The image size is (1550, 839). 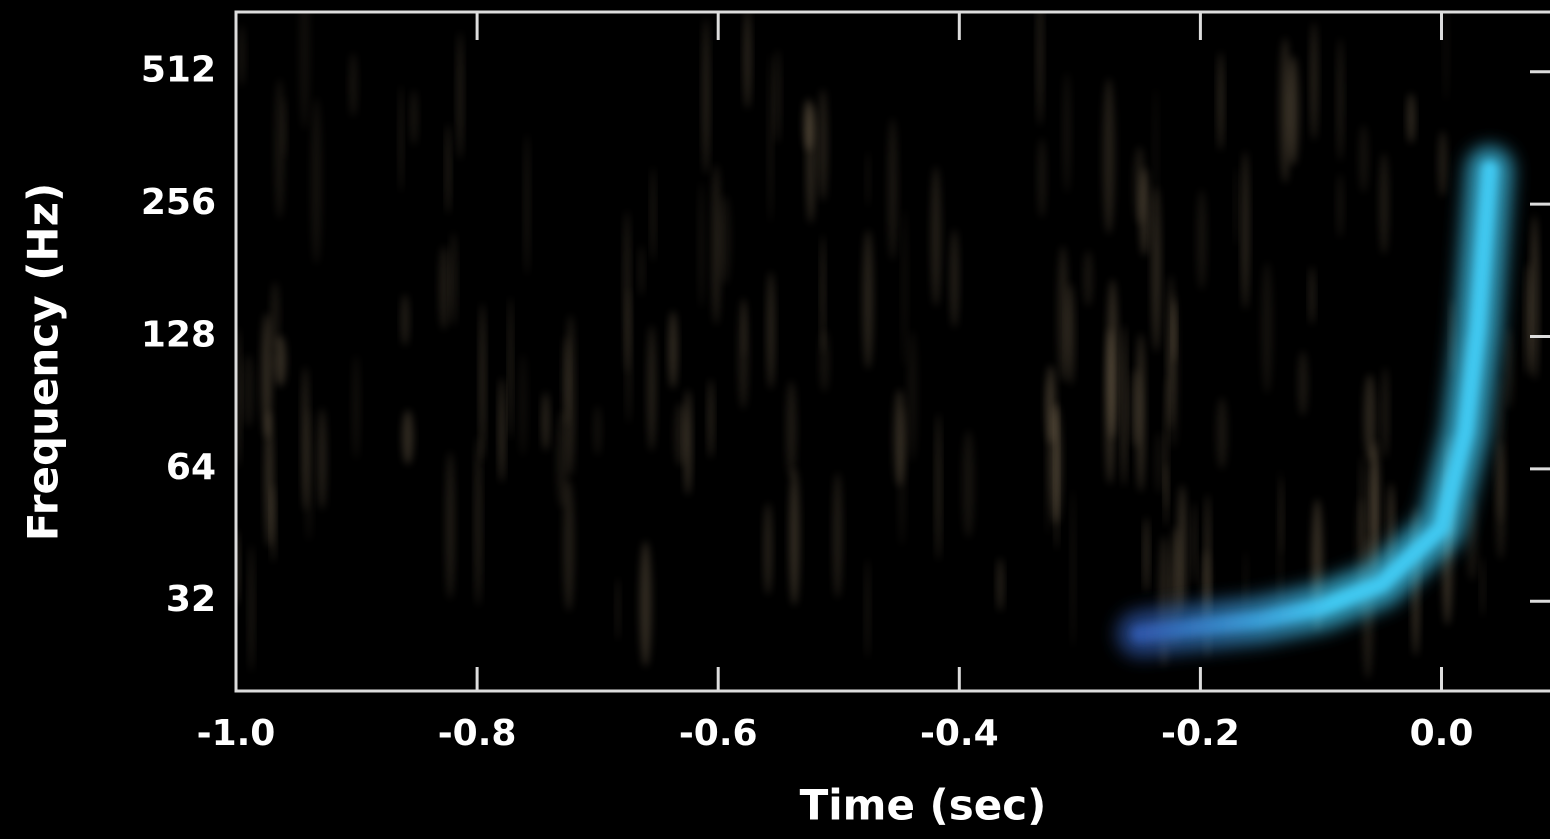 What do you see at coordinates (178, 334) in the screenshot?
I see `y-tick-label: 128` at bounding box center [178, 334].